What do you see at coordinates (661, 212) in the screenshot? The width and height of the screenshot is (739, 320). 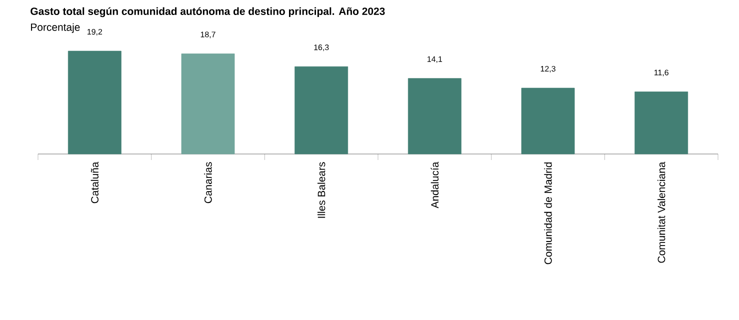 I see `x-tick-label: Comunitat Valenciana` at bounding box center [661, 212].